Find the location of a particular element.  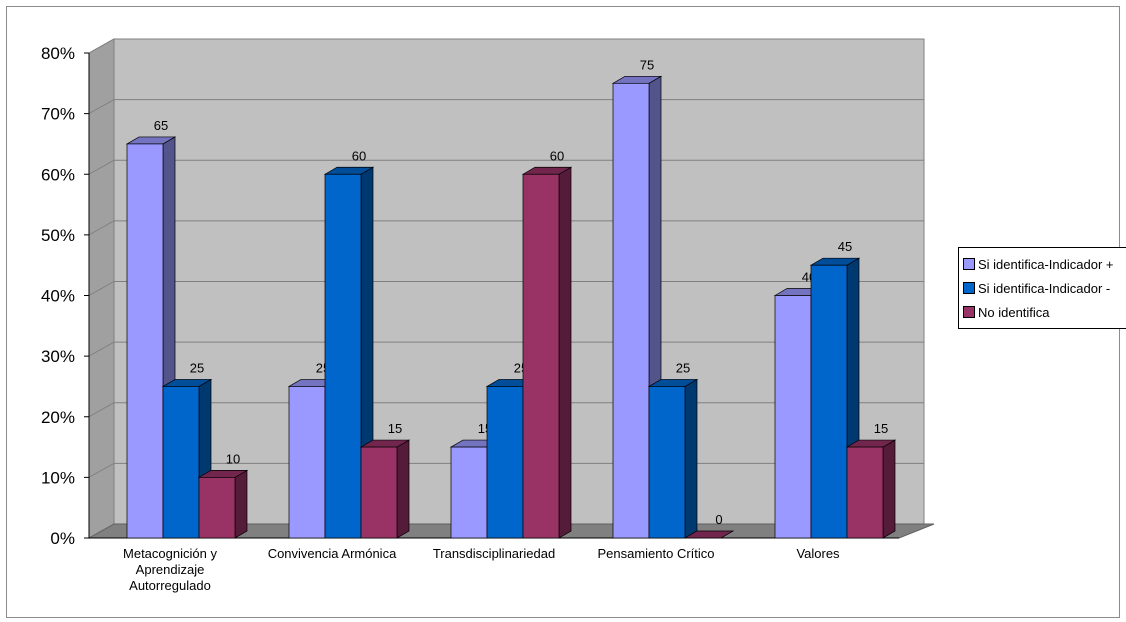

data-label: 0 is located at coordinates (718, 519).